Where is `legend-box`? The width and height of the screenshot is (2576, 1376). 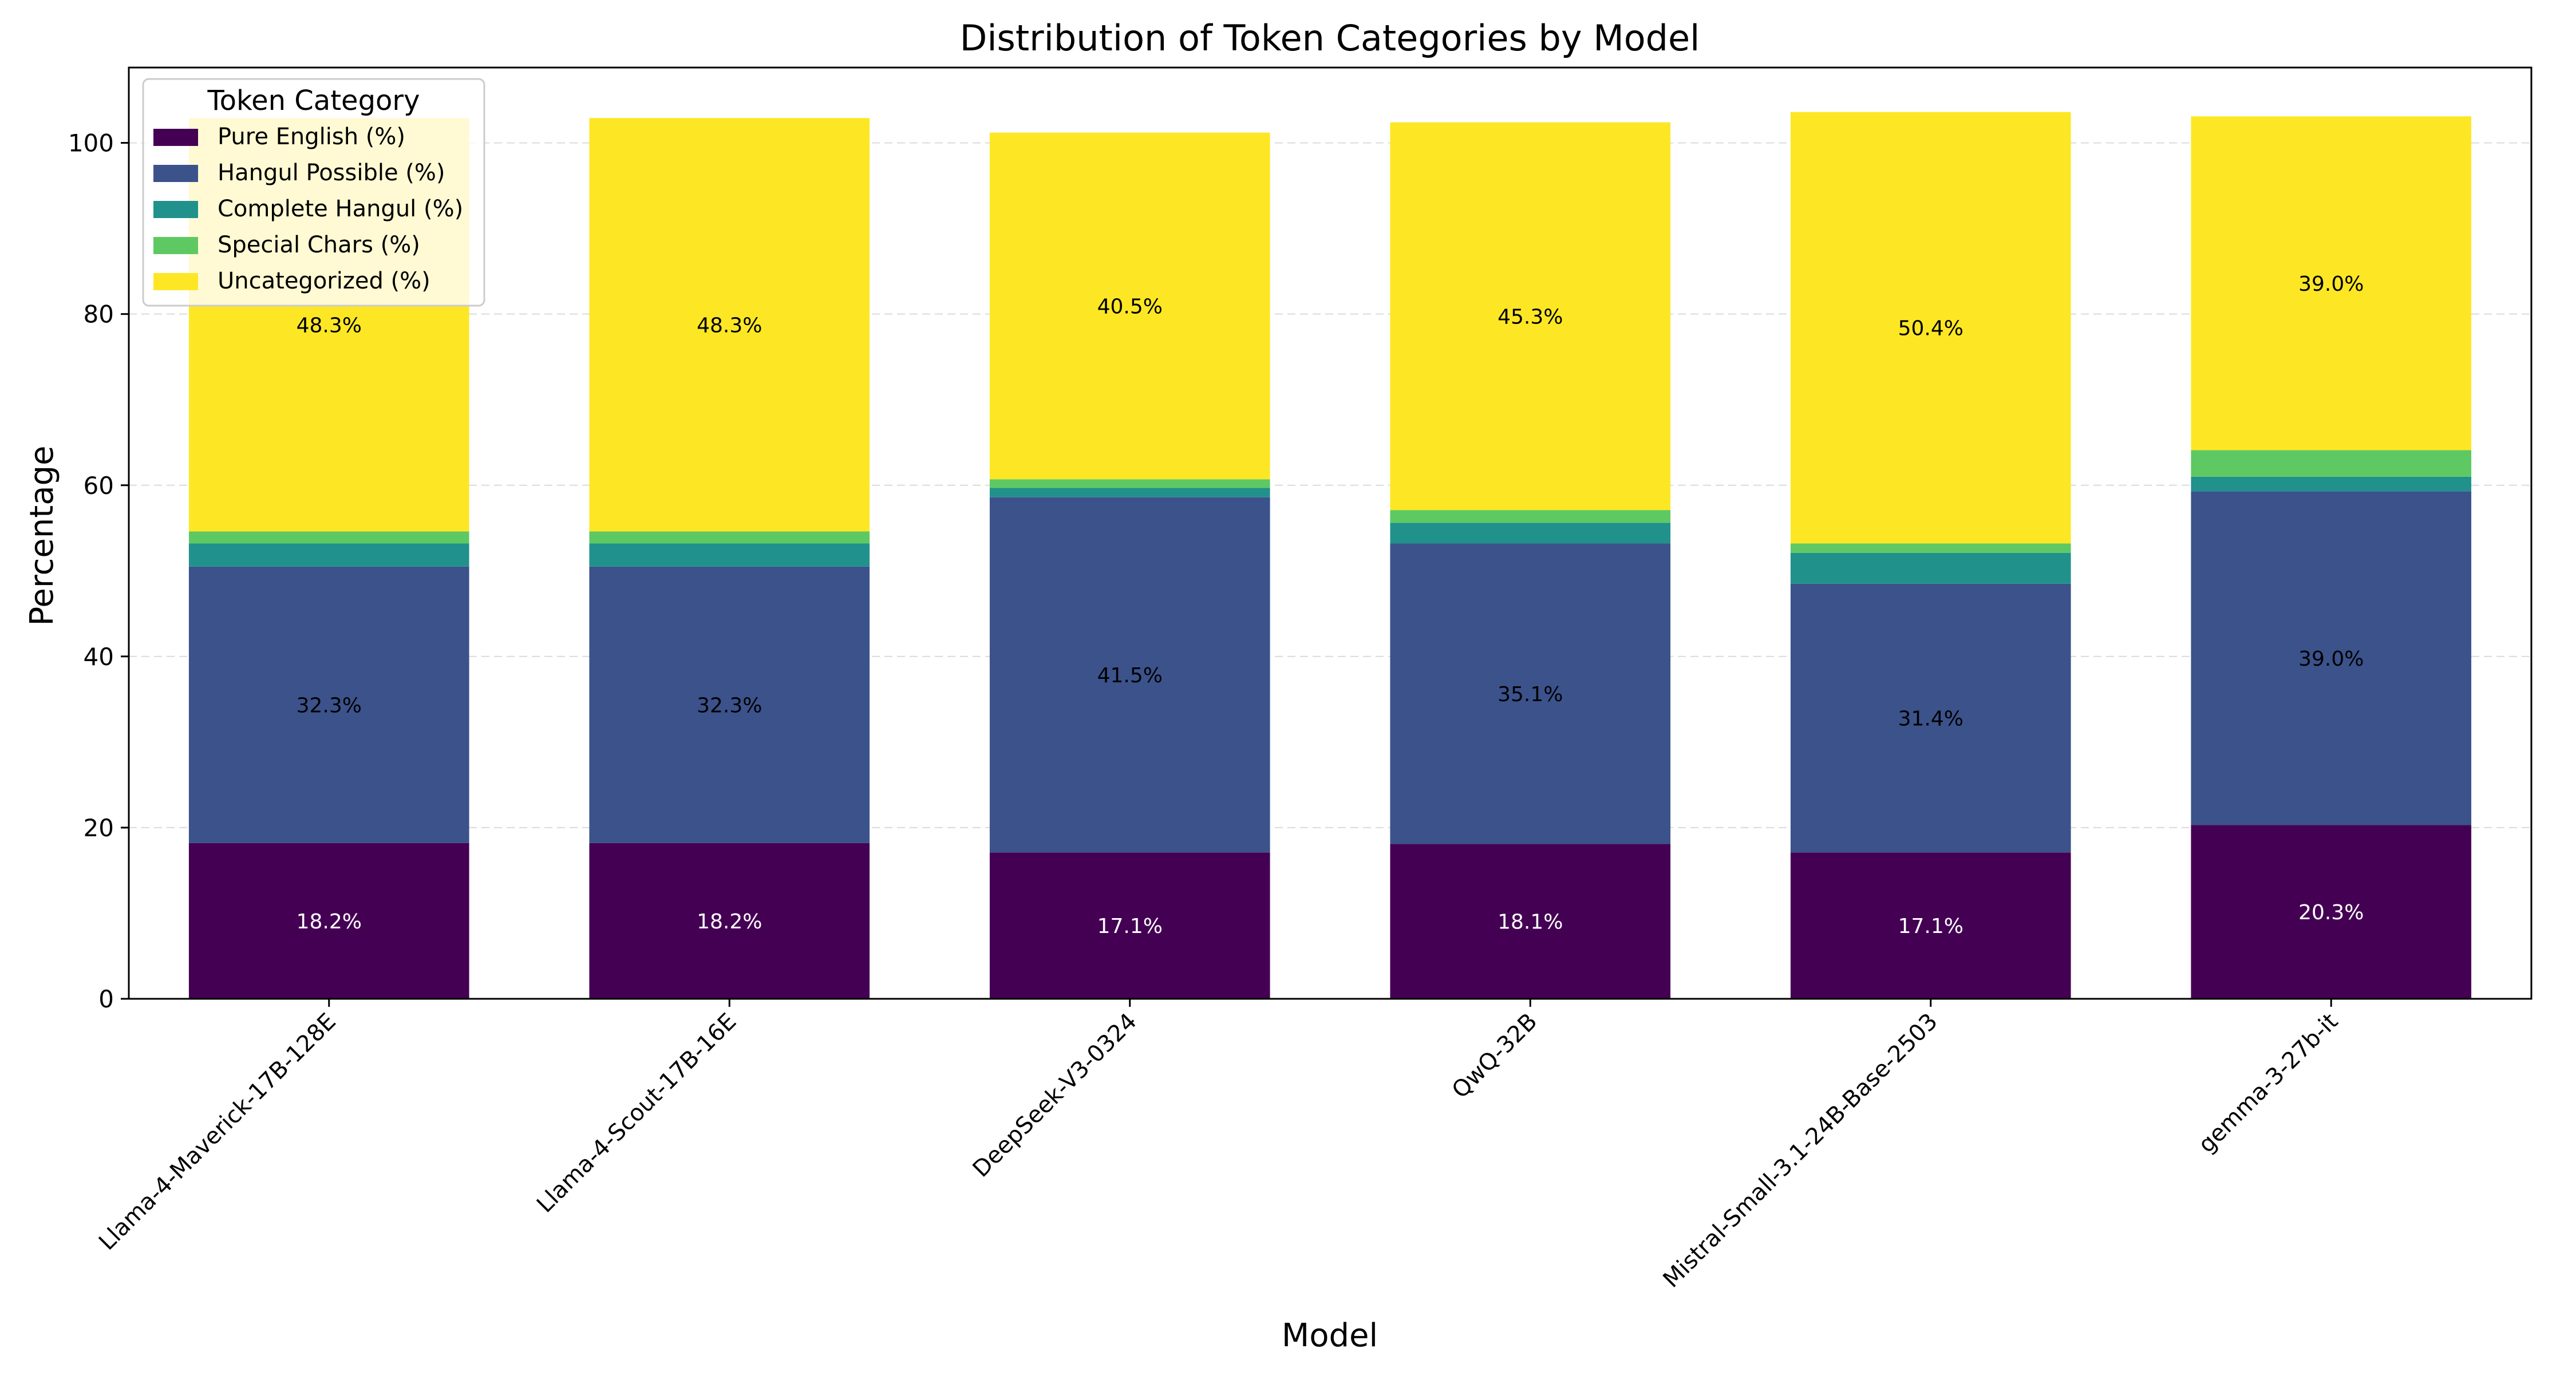
legend-box is located at coordinates (313, 192).